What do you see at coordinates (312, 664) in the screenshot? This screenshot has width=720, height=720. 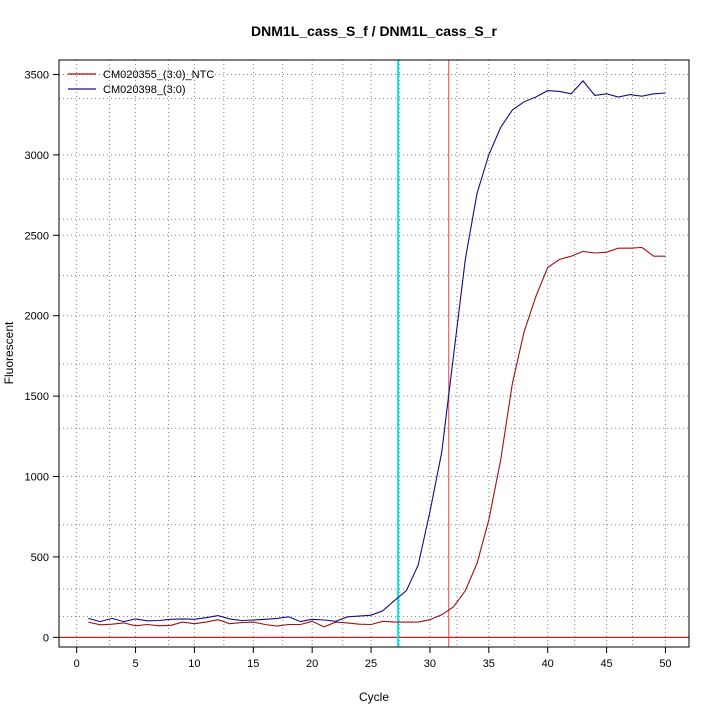 I see `x-tick-label: 20` at bounding box center [312, 664].